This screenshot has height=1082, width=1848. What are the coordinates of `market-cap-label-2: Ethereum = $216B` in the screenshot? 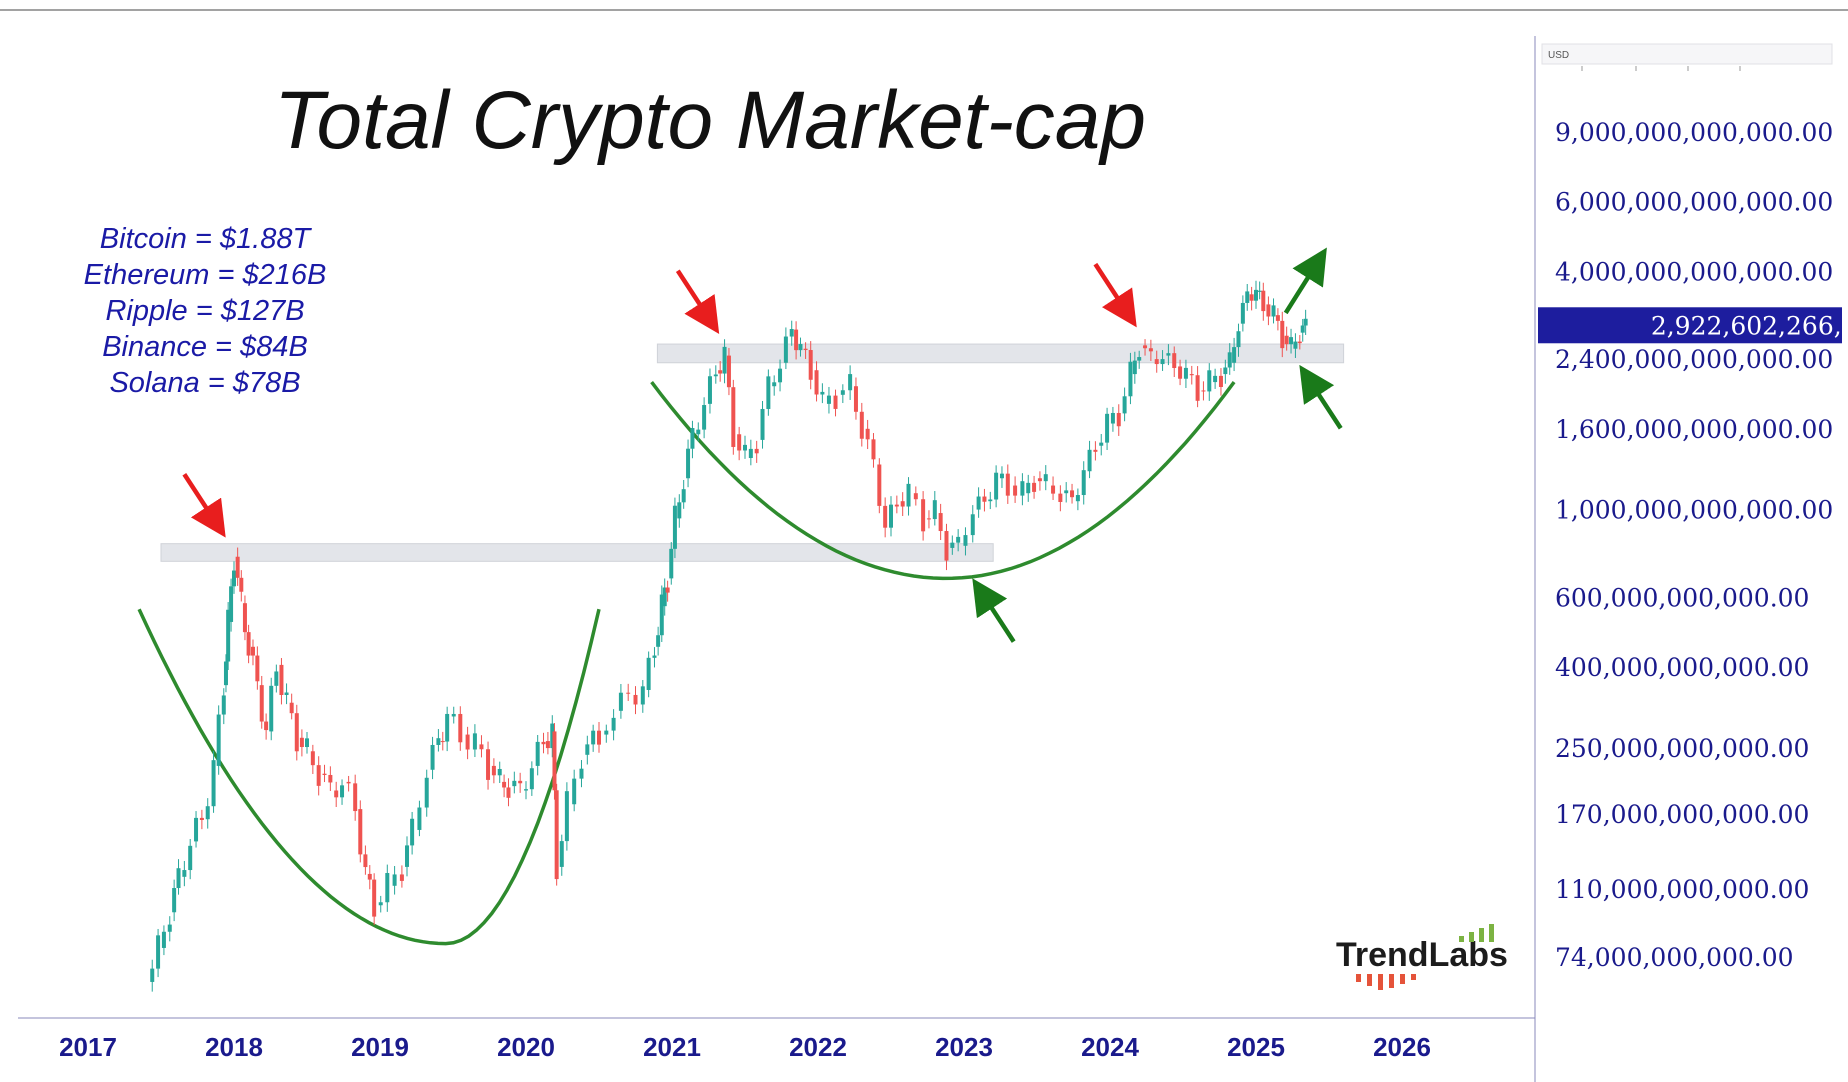 It's located at (205, 275).